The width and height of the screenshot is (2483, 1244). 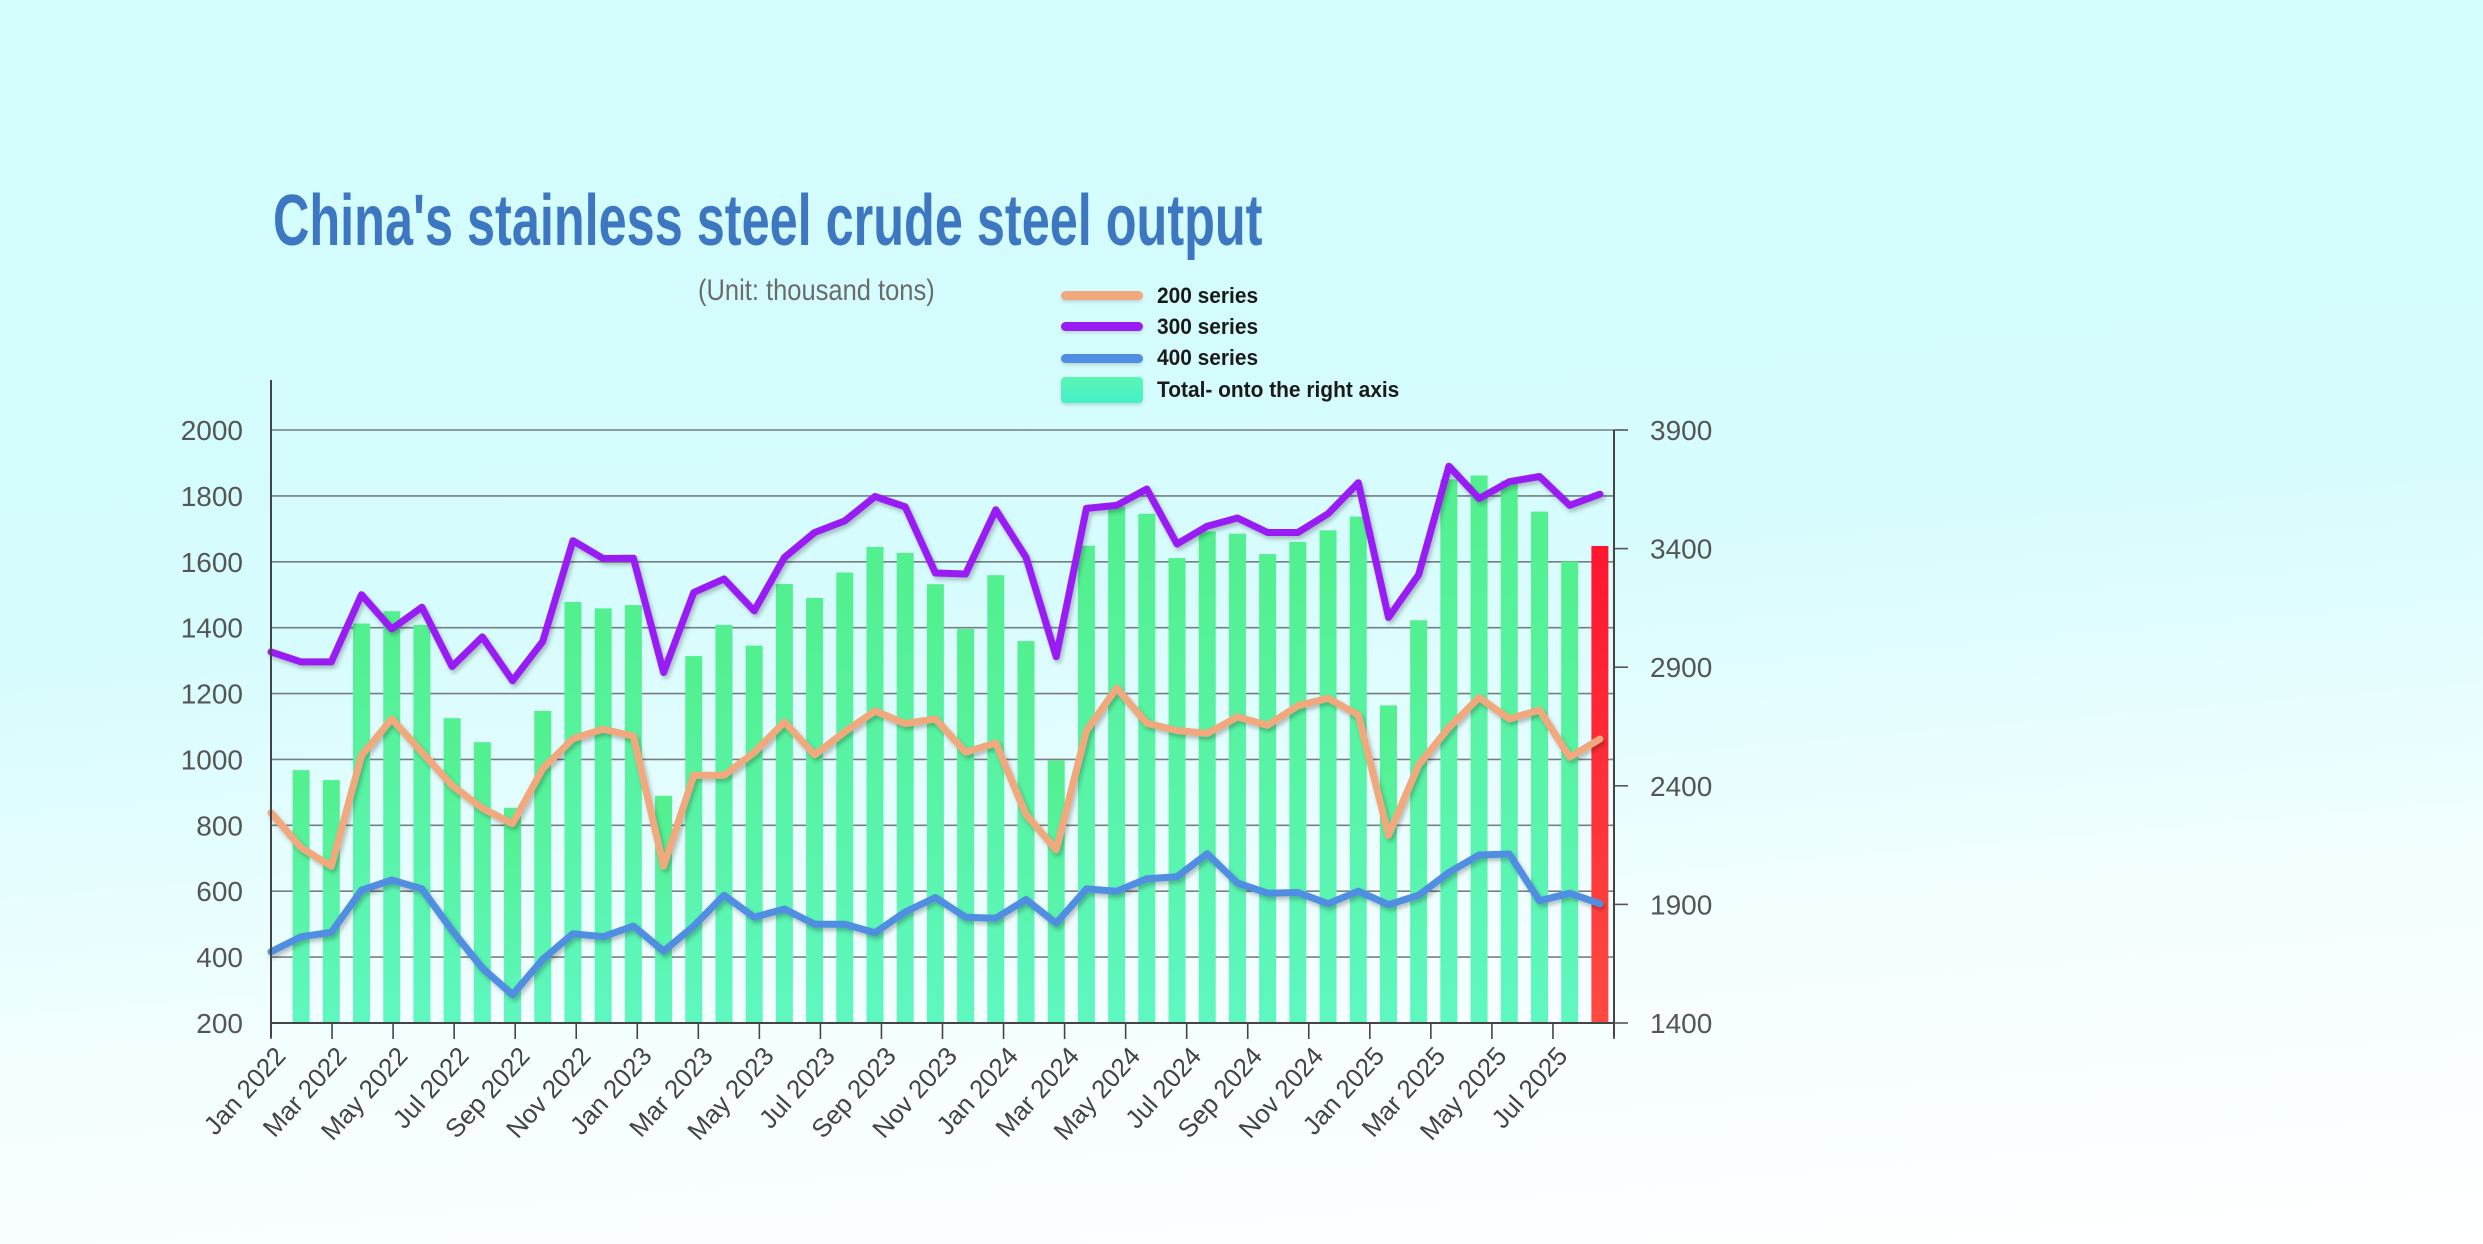 What do you see at coordinates (1102, 296) in the screenshot?
I see `legend-swatch-200-series` at bounding box center [1102, 296].